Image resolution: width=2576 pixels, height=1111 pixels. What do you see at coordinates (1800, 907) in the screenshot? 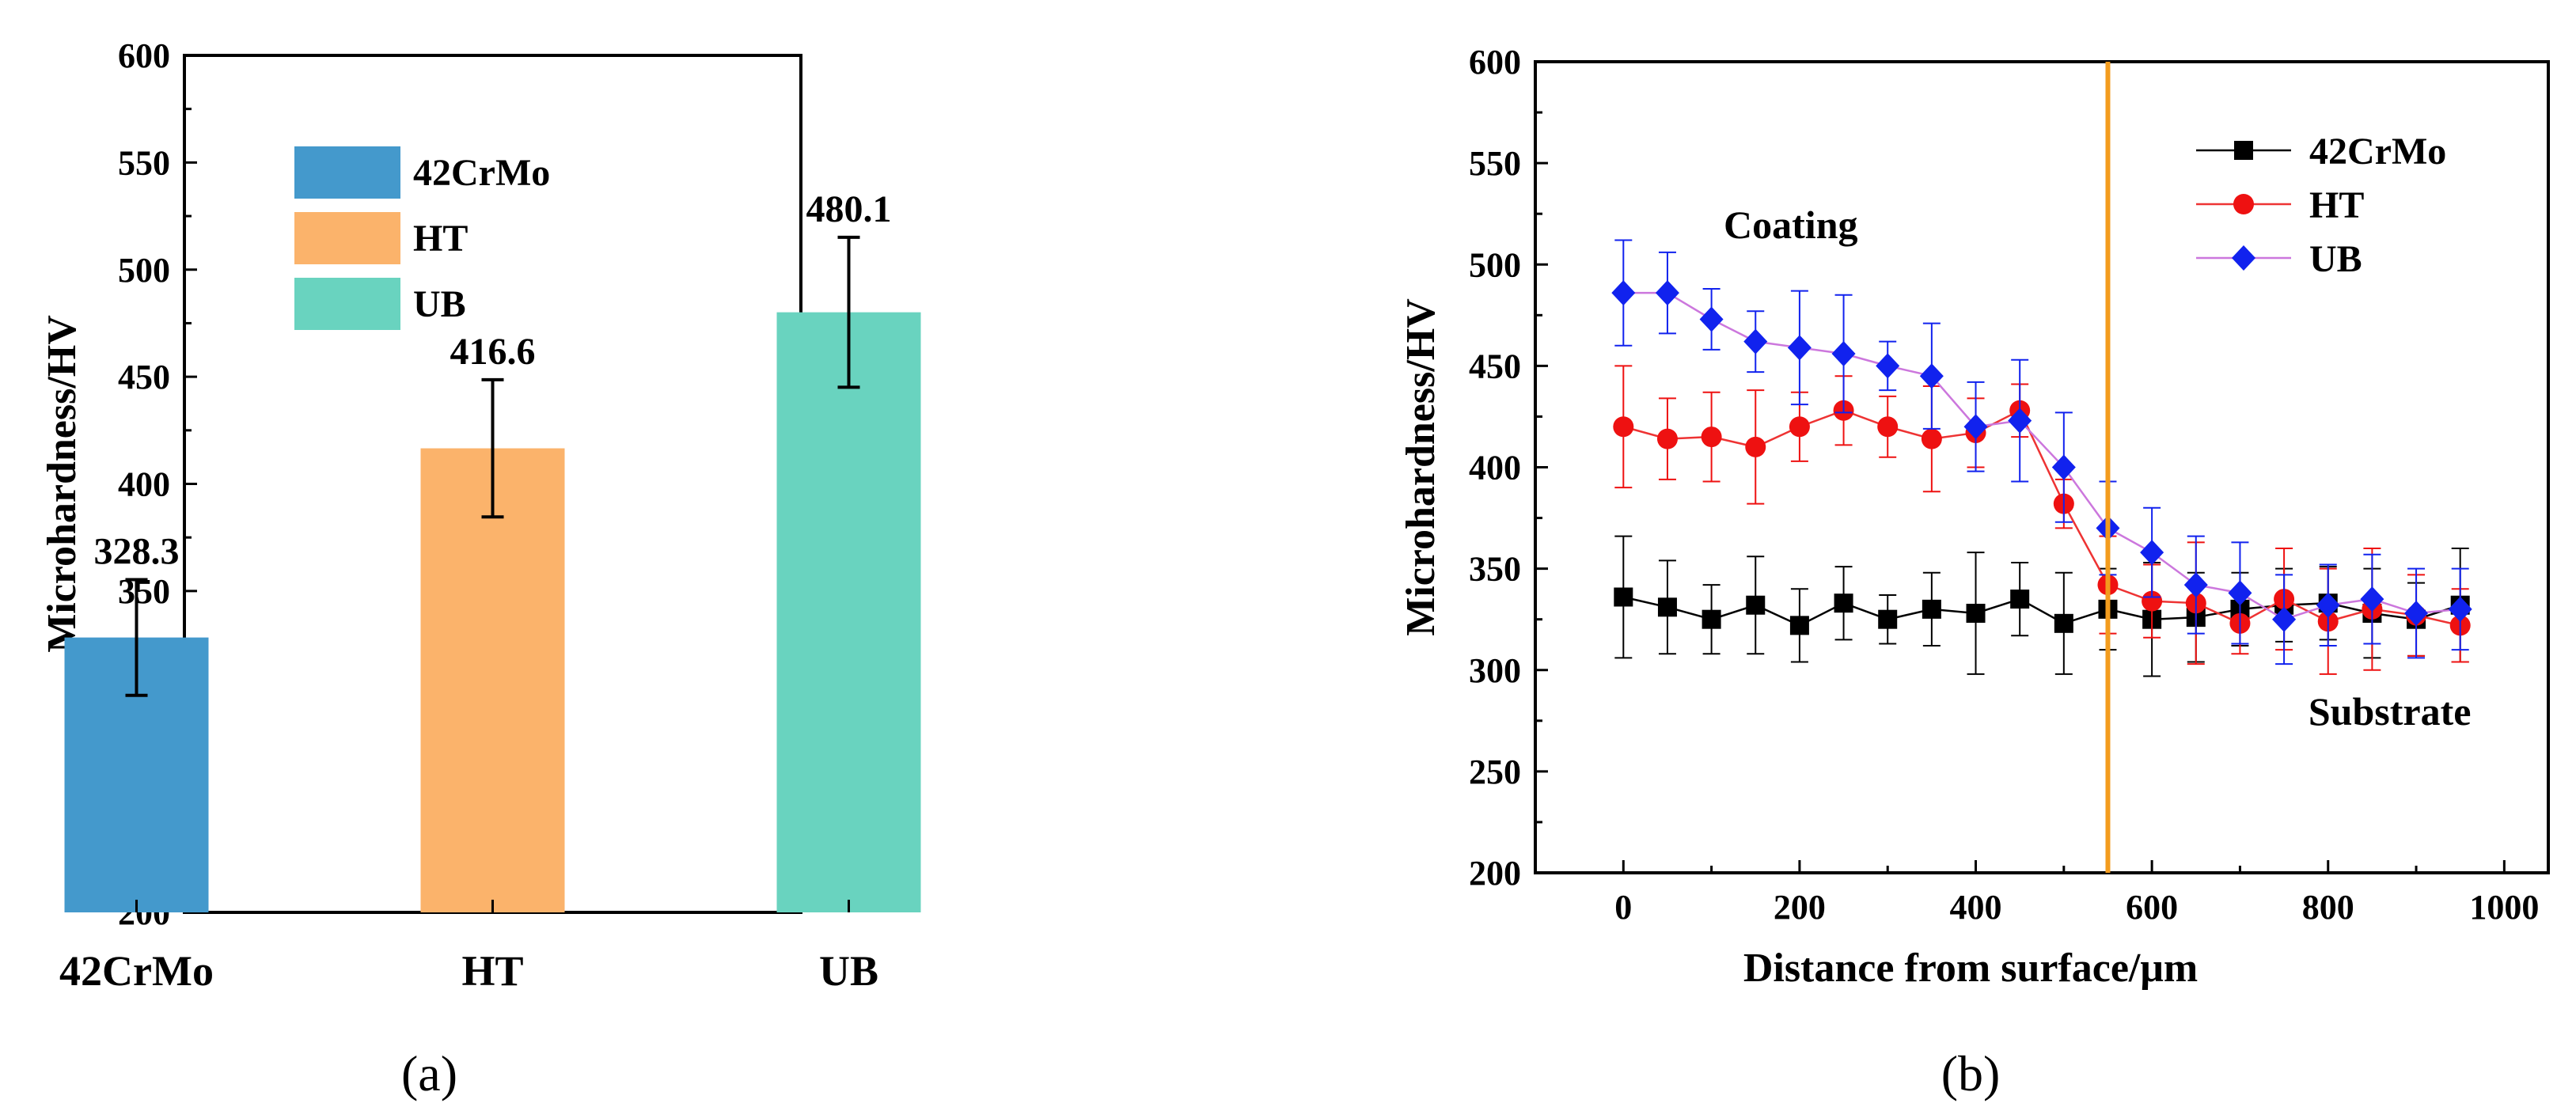
I see `chart-b-x-tick-label: 200` at bounding box center [1800, 907].